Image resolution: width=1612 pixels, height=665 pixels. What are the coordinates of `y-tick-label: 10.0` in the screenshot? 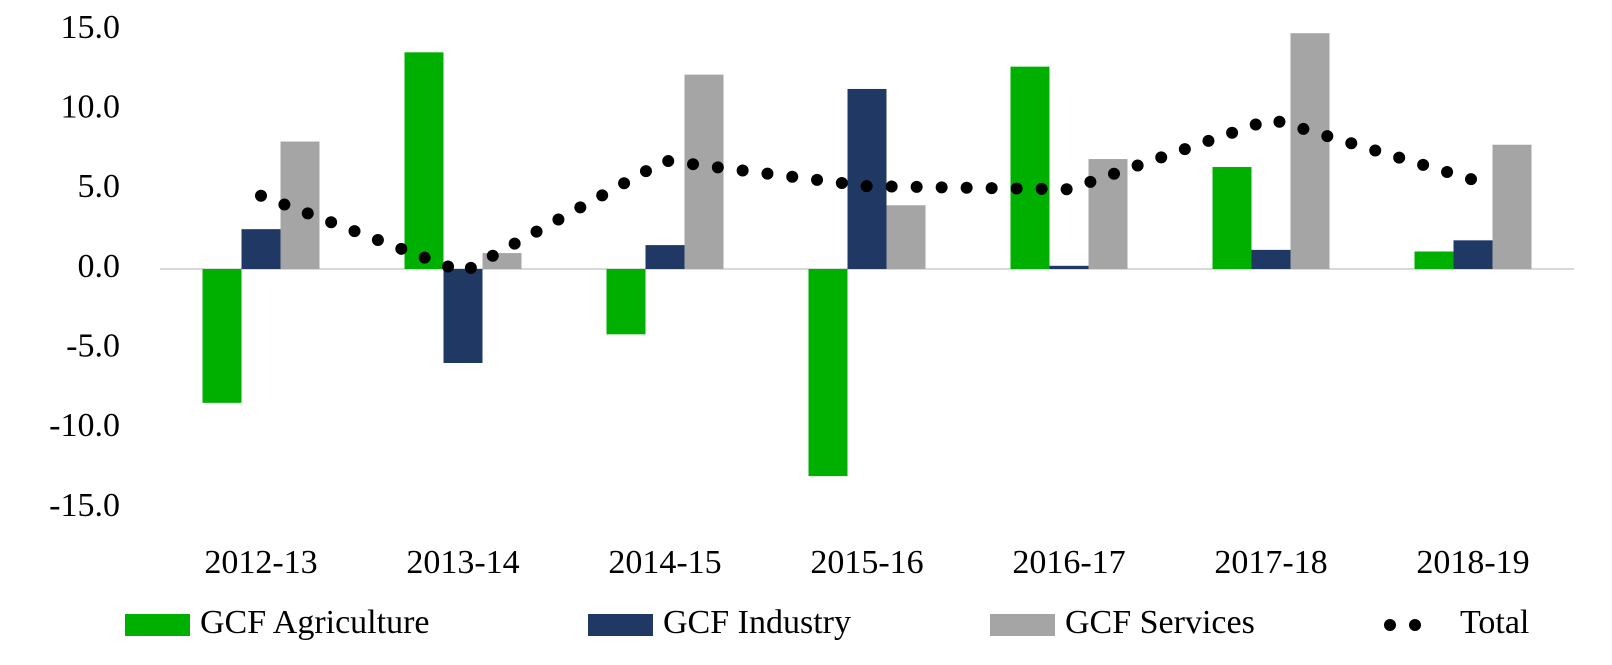 It's located at (91, 106).